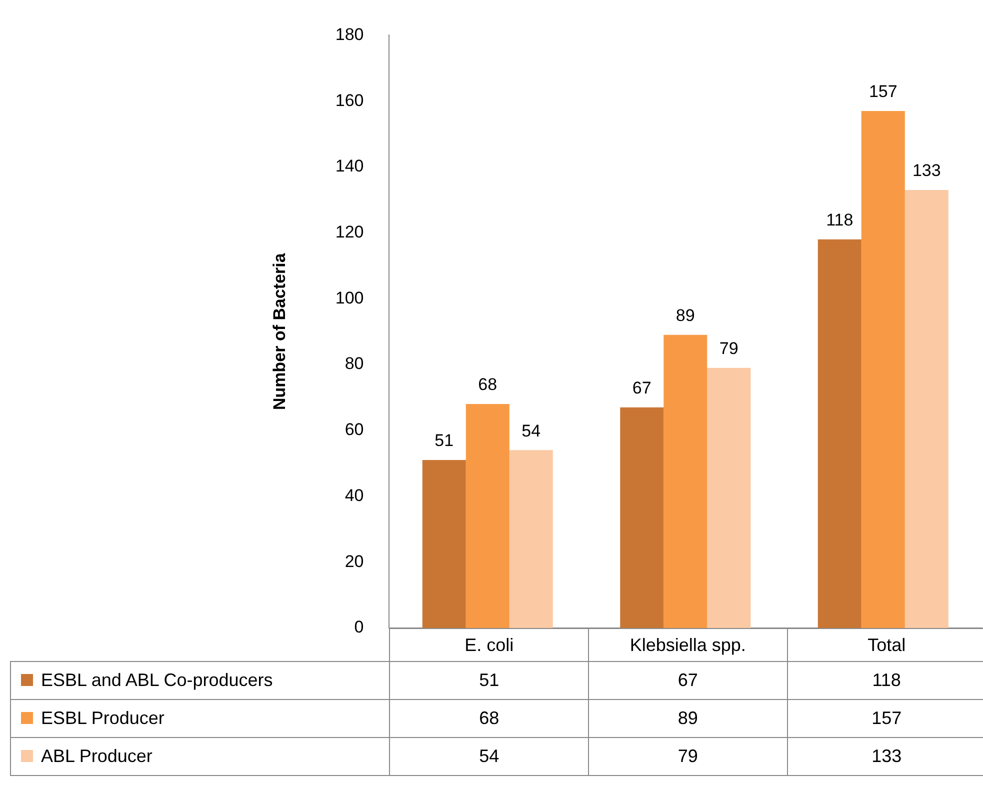 This screenshot has height=787, width=983. I want to click on x-tick-label: E. coli, so click(489, 645).